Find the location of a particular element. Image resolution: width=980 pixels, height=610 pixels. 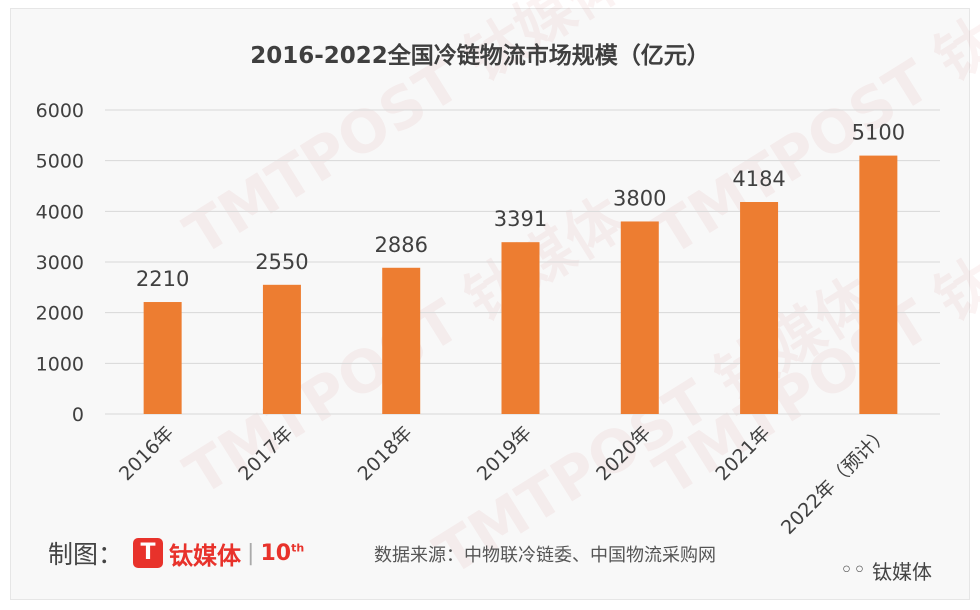

anniversary-suffix: th is located at coordinates (298, 548).